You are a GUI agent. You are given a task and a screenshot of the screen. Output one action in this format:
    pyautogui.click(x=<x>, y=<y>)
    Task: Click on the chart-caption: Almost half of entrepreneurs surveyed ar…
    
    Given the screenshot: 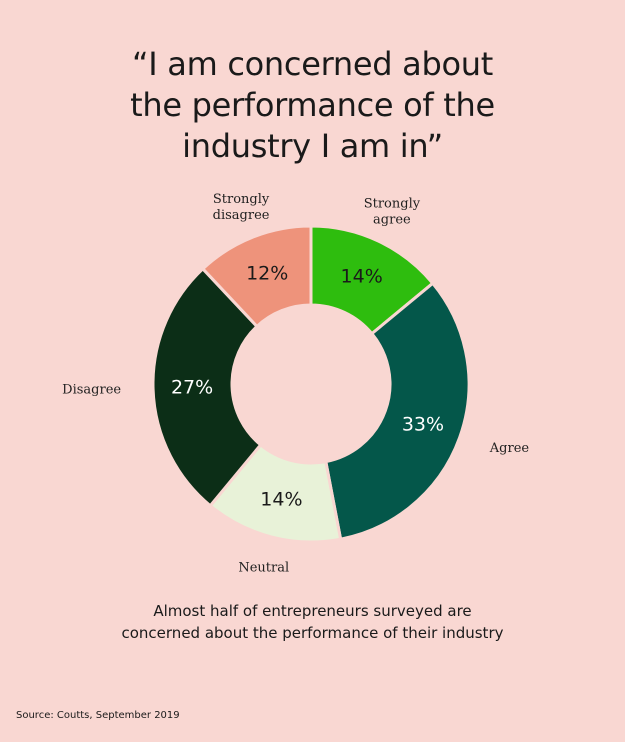 What is the action you would take?
    pyautogui.click(x=312, y=622)
    